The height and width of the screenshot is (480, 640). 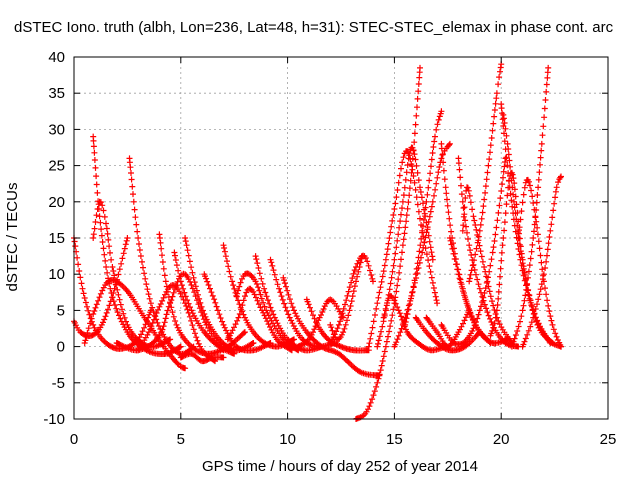 I want to click on x-axis-label: GPS time / hours of day 252 of year 2014, so click(x=340, y=466).